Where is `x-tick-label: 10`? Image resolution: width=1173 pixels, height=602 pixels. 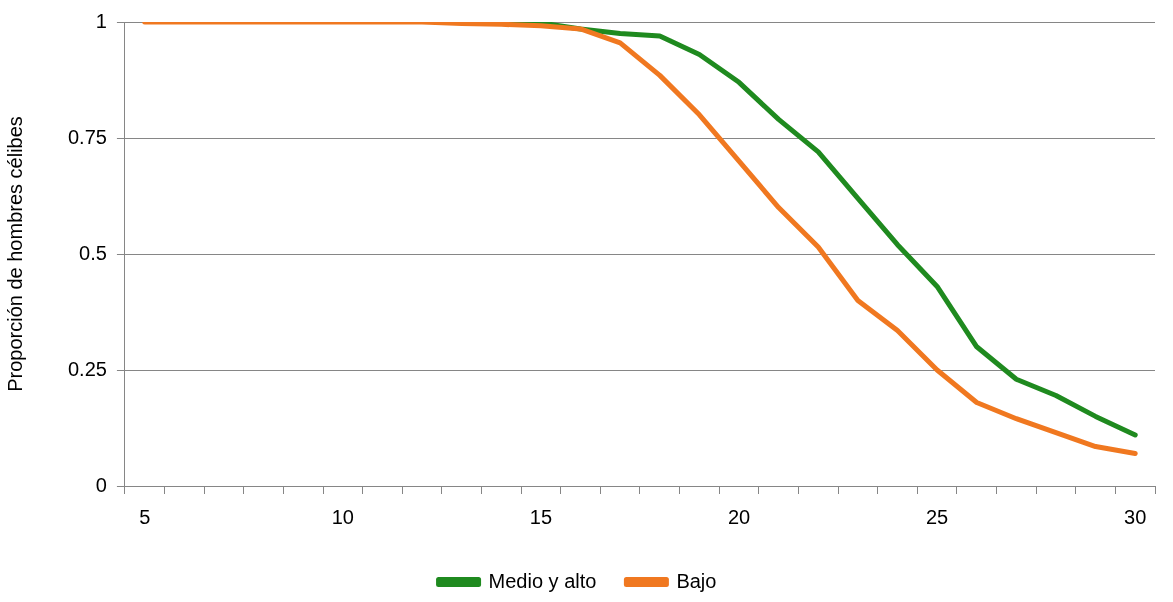 x-tick-label: 10 is located at coordinates (342, 516).